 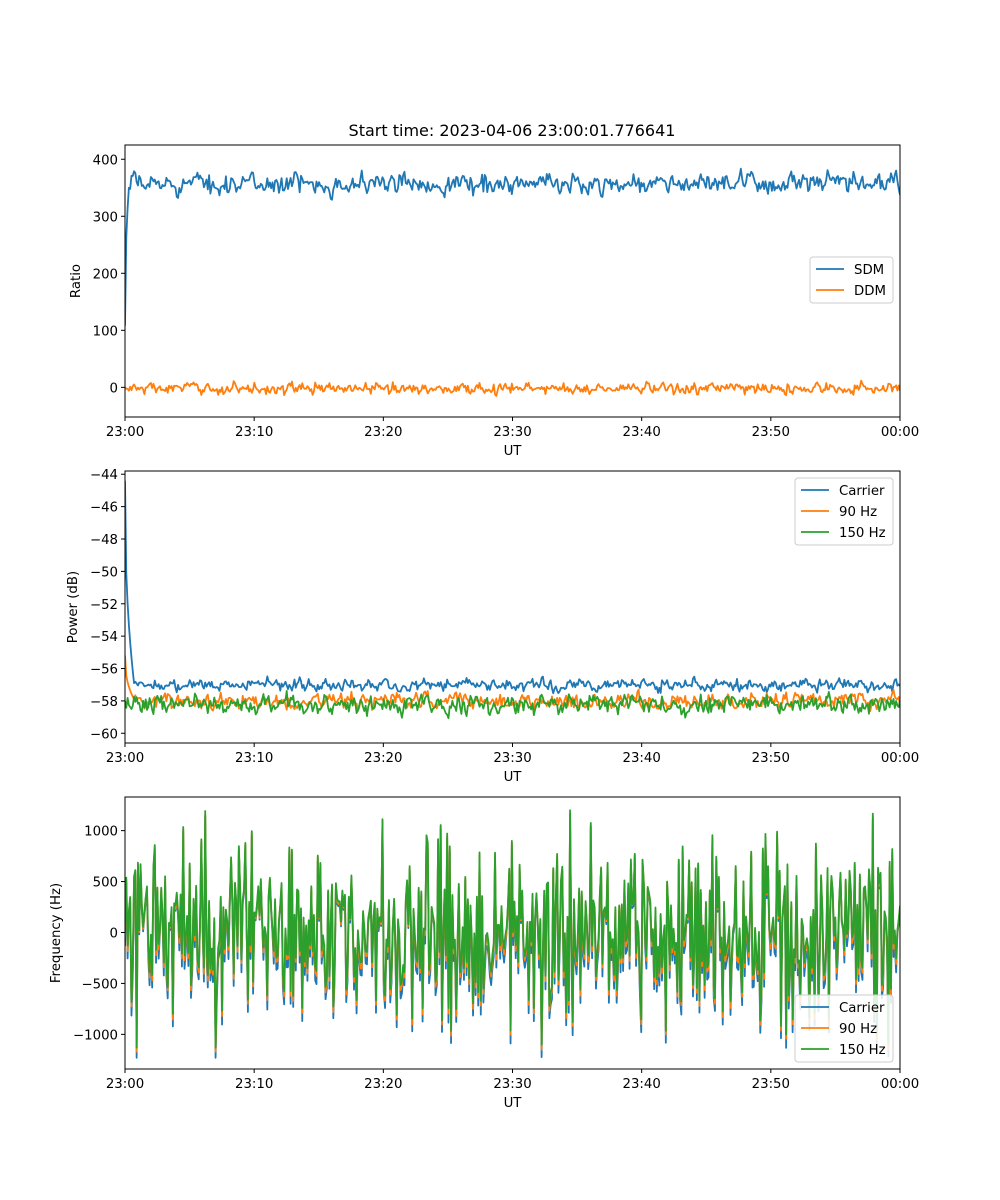 What do you see at coordinates (104, 475) in the screenshot?
I see `y-tick-label: −44` at bounding box center [104, 475].